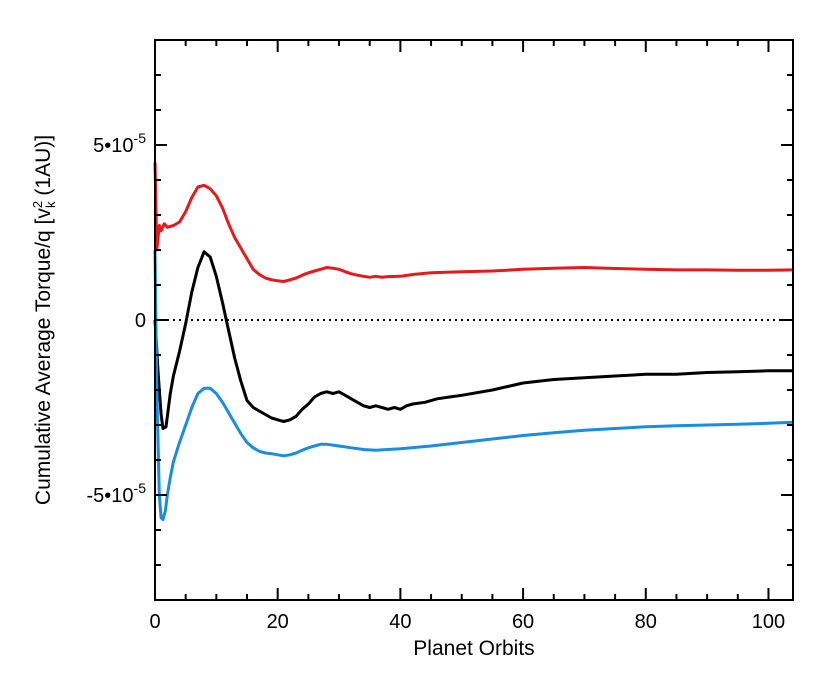 This screenshot has width=830, height=684. Describe the element at coordinates (768, 622) in the screenshot. I see `x-tick-label: 100` at that location.